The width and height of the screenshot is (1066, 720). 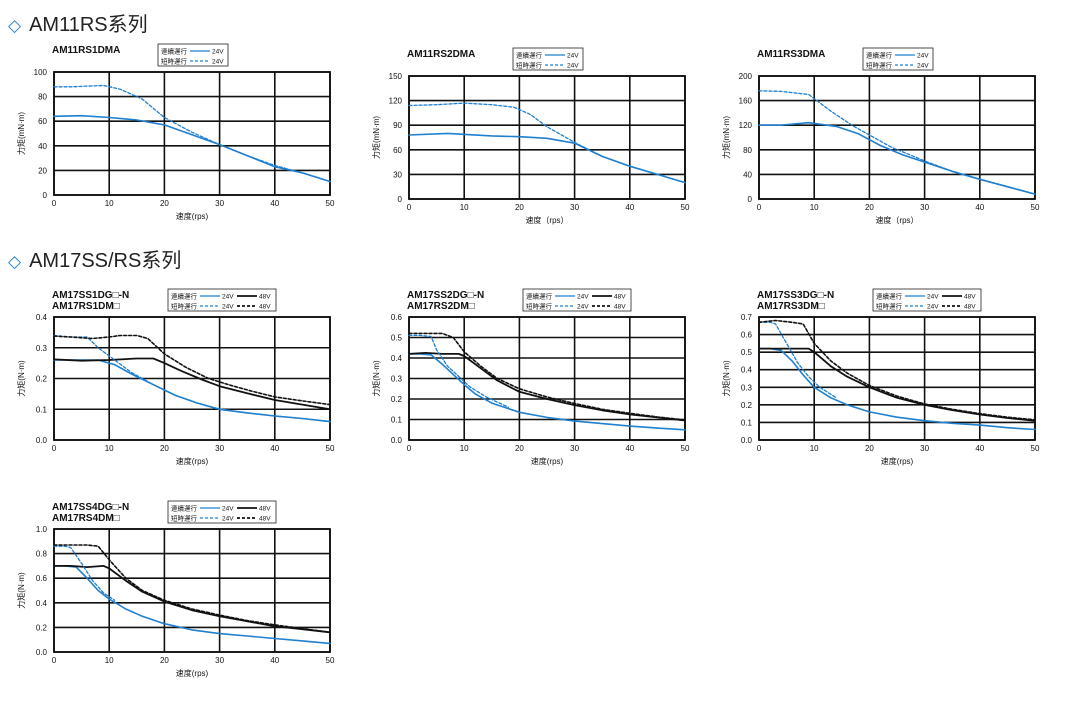 I want to click on chart-title: AM17SS4DG□-N, so click(x=90, y=507).